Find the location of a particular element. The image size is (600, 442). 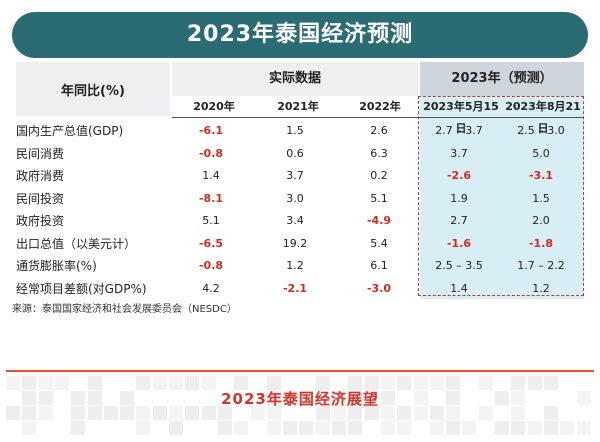

forecast-header: 2023年（预测） is located at coordinates (502, 79).